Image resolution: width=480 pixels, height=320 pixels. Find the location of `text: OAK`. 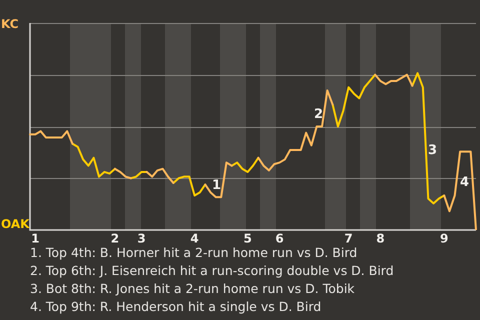

text: OAK is located at coordinates (15, 224).